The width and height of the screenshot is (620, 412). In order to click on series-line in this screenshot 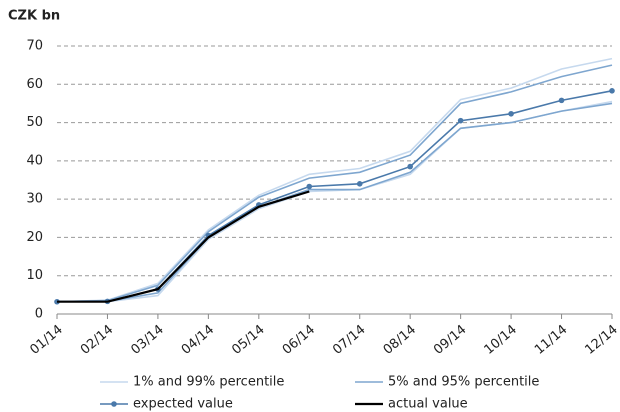, I will do `click(183, 246)`.